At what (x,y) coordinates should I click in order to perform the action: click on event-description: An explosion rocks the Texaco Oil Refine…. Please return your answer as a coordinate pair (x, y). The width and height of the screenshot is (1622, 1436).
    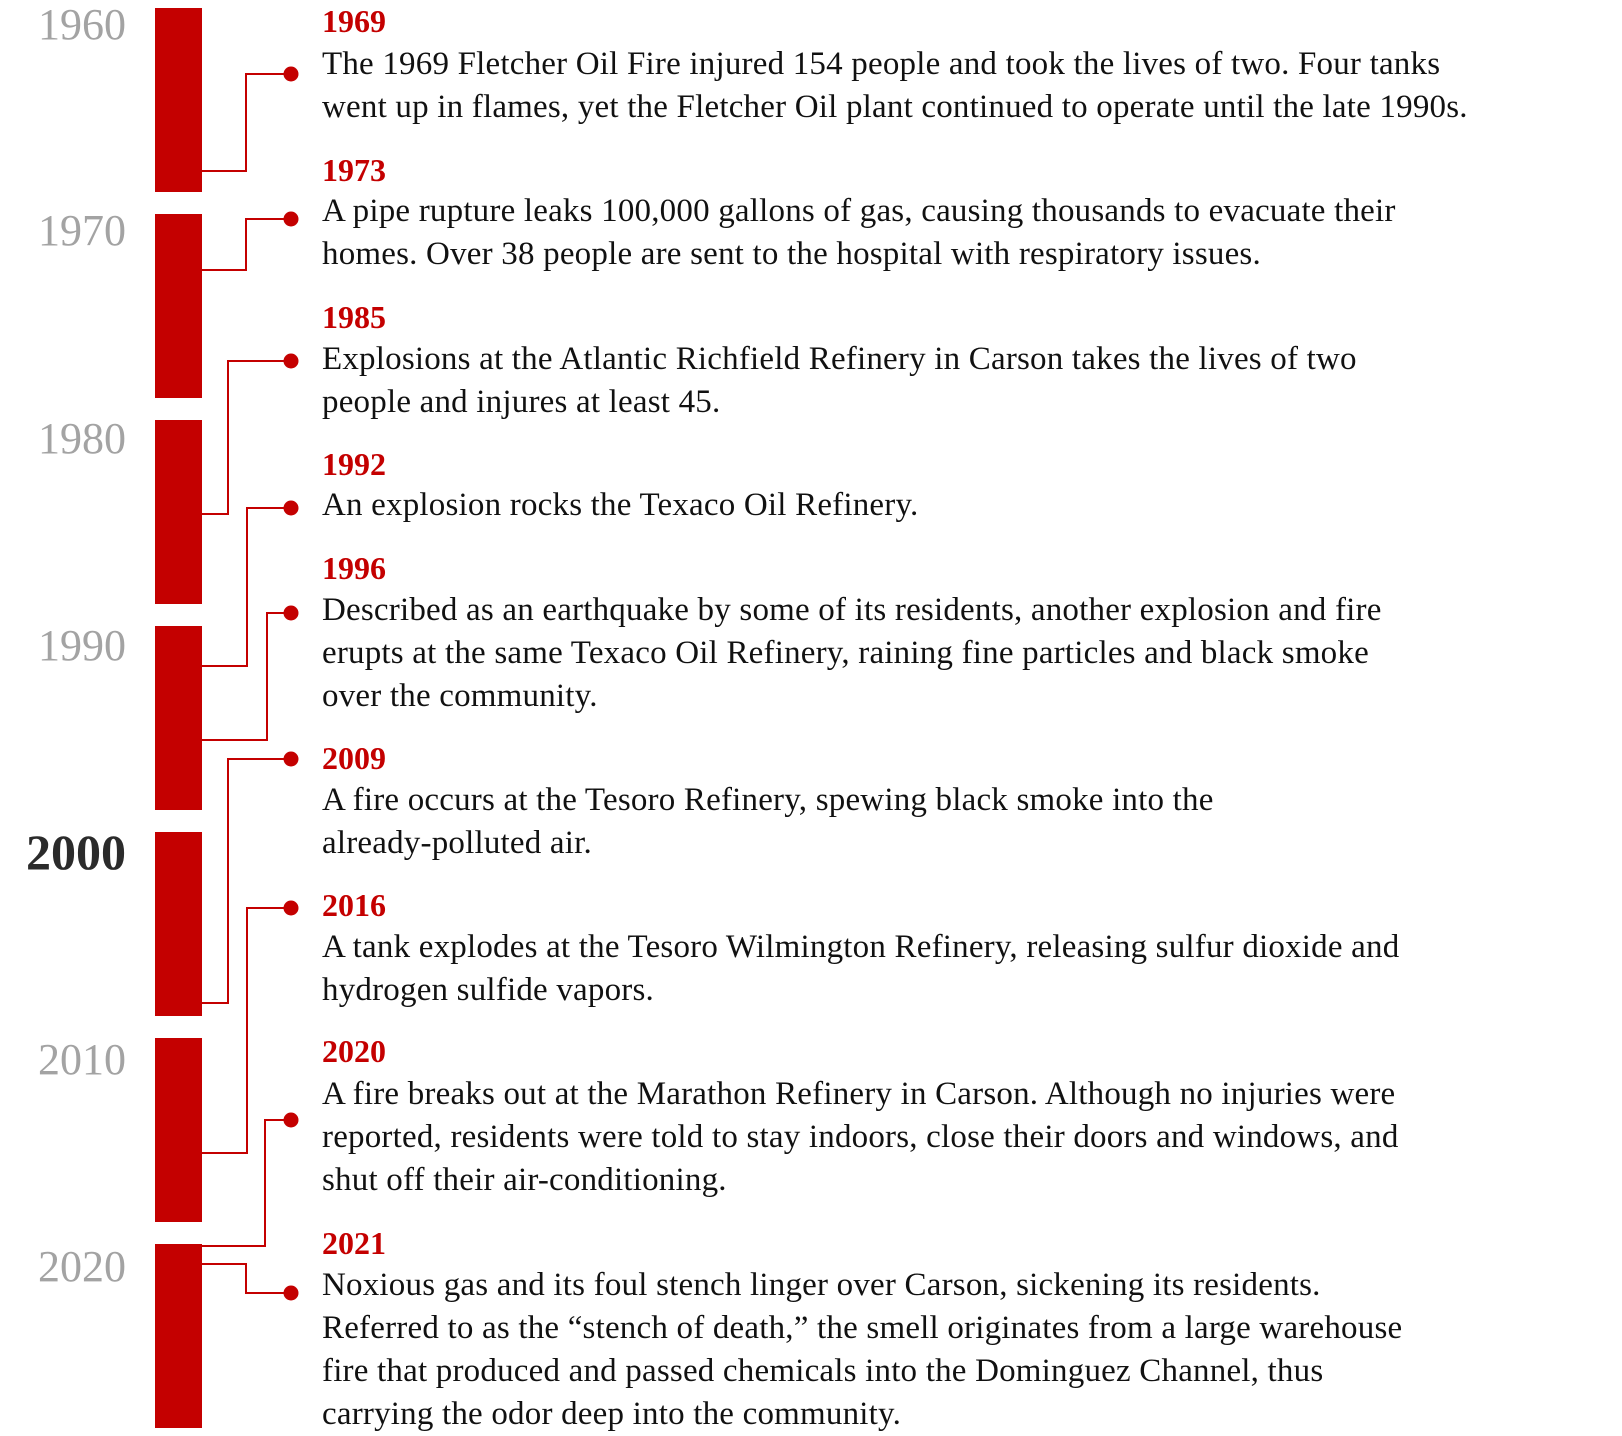
    Looking at the image, I should click on (620, 505).